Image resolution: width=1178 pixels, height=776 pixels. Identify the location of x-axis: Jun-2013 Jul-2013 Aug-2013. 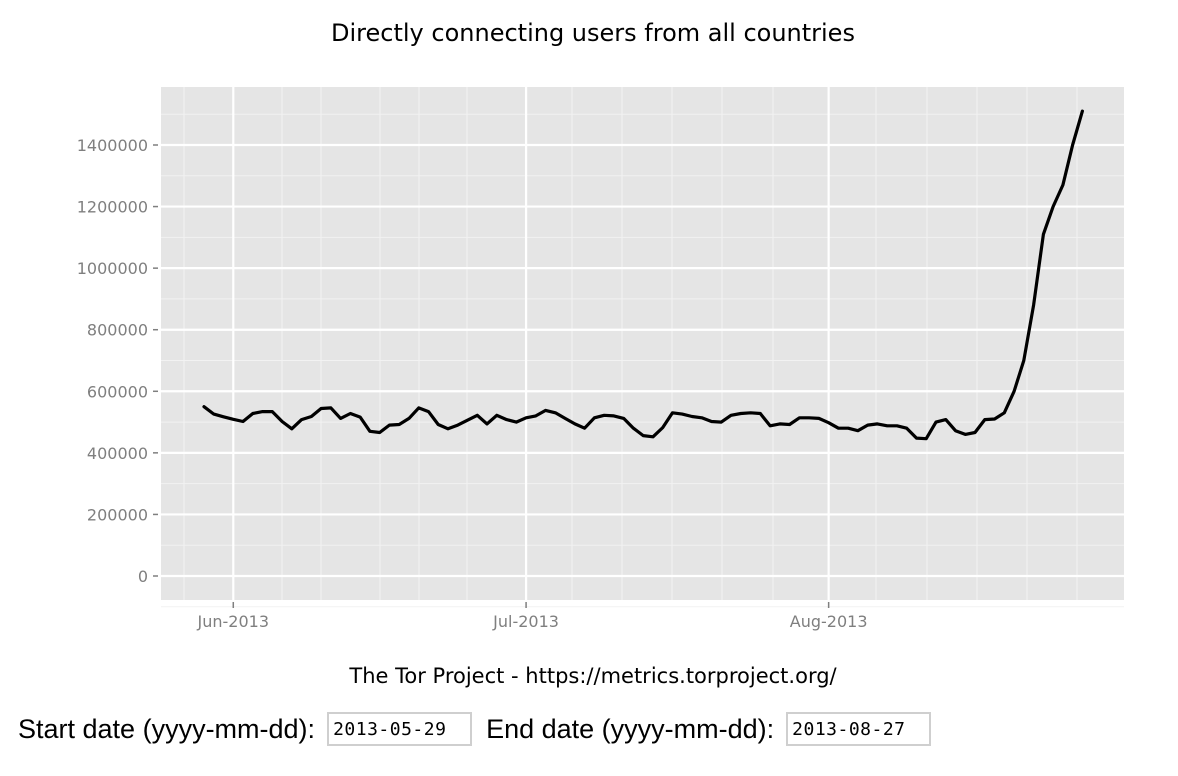
(532, 621).